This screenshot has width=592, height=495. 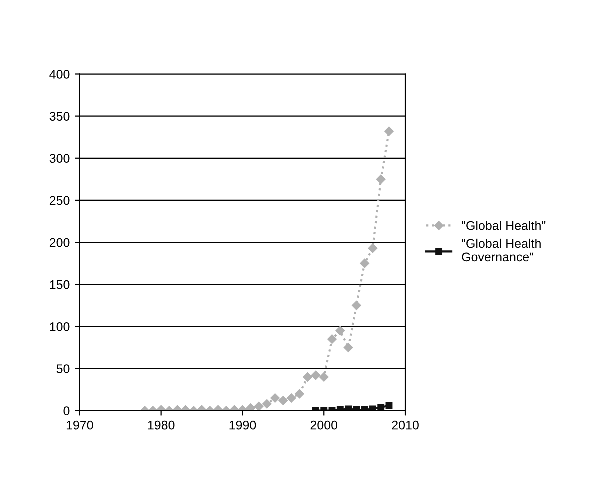 I want to click on legend-label: "Global Health", so click(x=504, y=225).